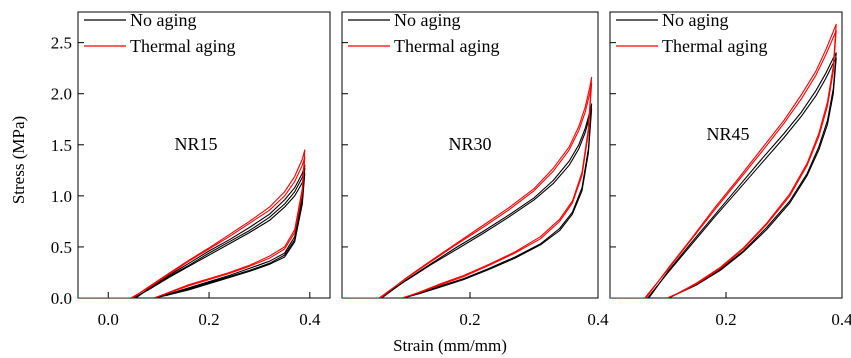 The width and height of the screenshot is (851, 358). What do you see at coordinates (469, 144) in the screenshot?
I see `panel-label: NR30` at bounding box center [469, 144].